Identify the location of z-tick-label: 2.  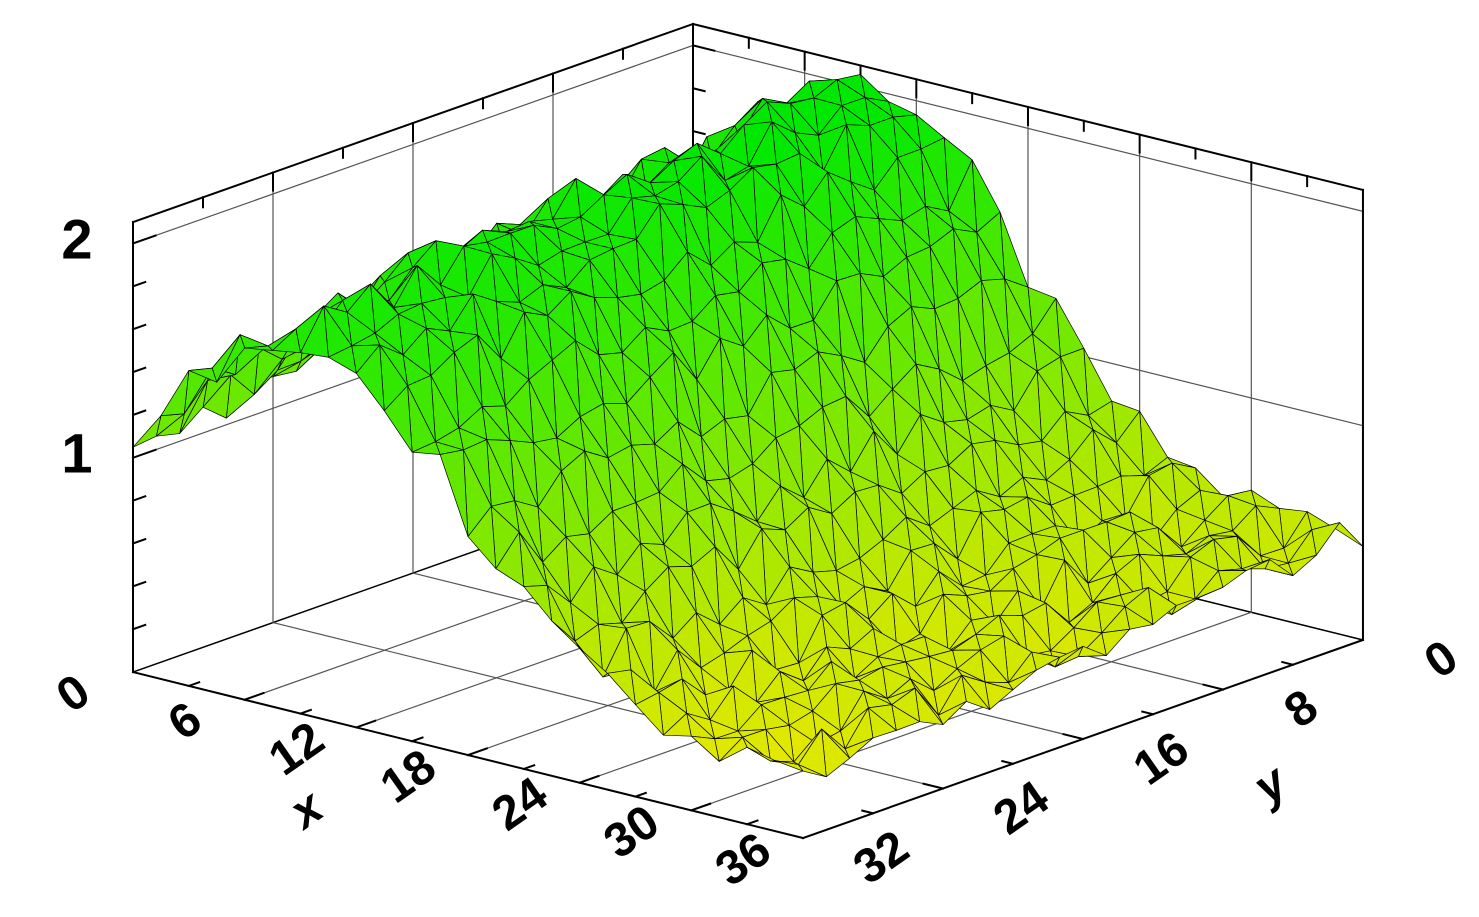
(76, 238).